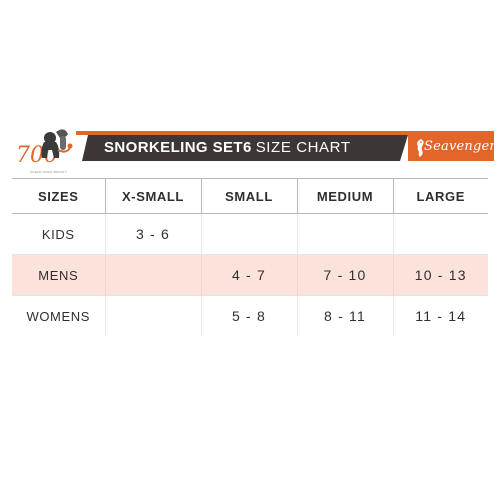  What do you see at coordinates (285, 133) in the screenshot?
I see `banner-accent-stripe` at bounding box center [285, 133].